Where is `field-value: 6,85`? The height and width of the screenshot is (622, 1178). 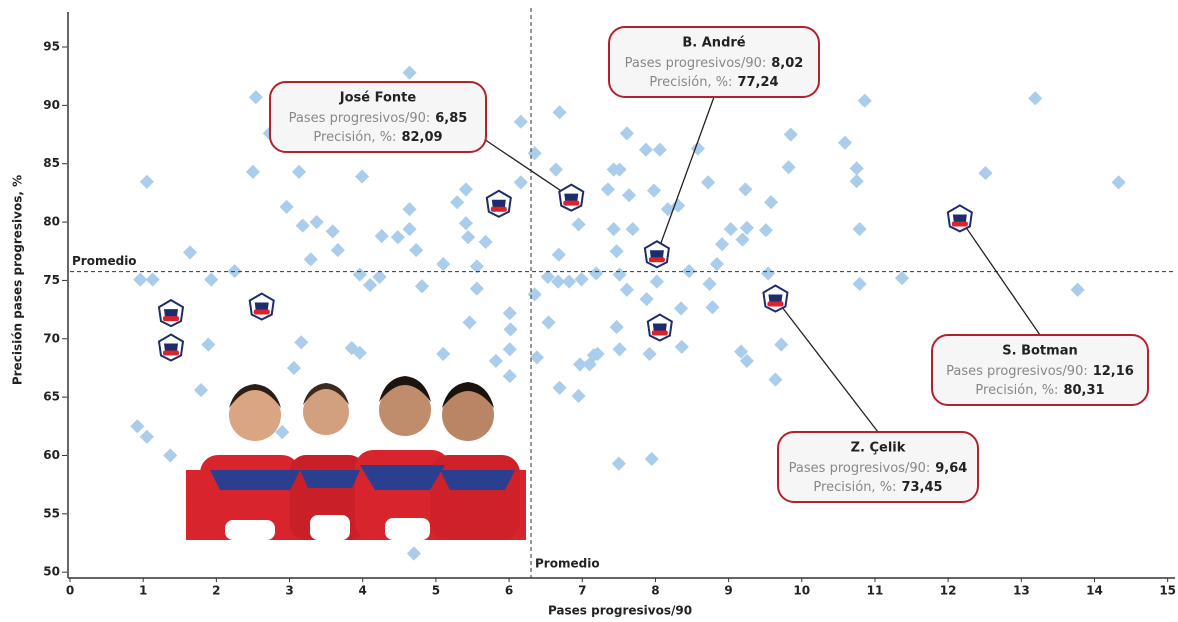
field-value: 6,85 is located at coordinates (451, 118).